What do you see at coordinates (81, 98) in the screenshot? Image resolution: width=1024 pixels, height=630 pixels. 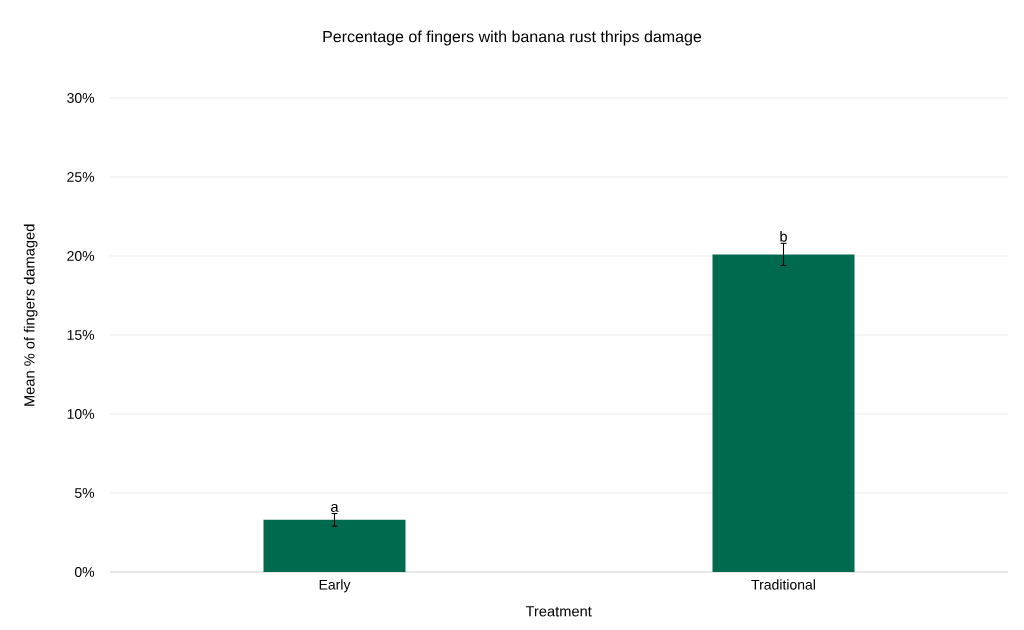 I see `y-tick-label: 30%` at bounding box center [81, 98].